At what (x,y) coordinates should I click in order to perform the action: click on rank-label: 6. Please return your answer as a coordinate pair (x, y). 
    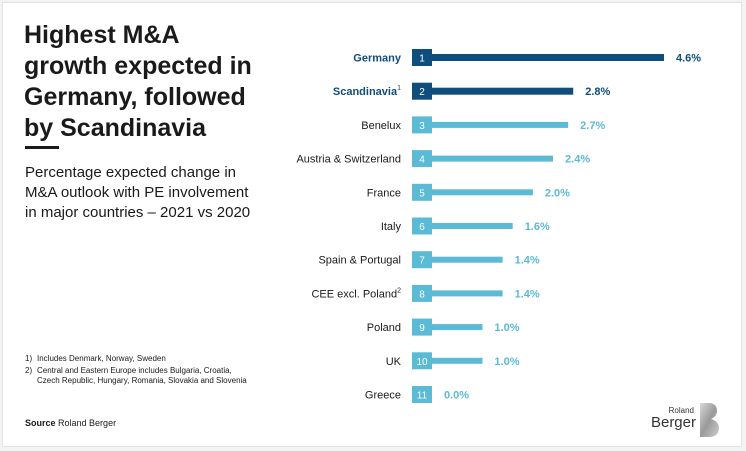
    Looking at the image, I should click on (422, 227).